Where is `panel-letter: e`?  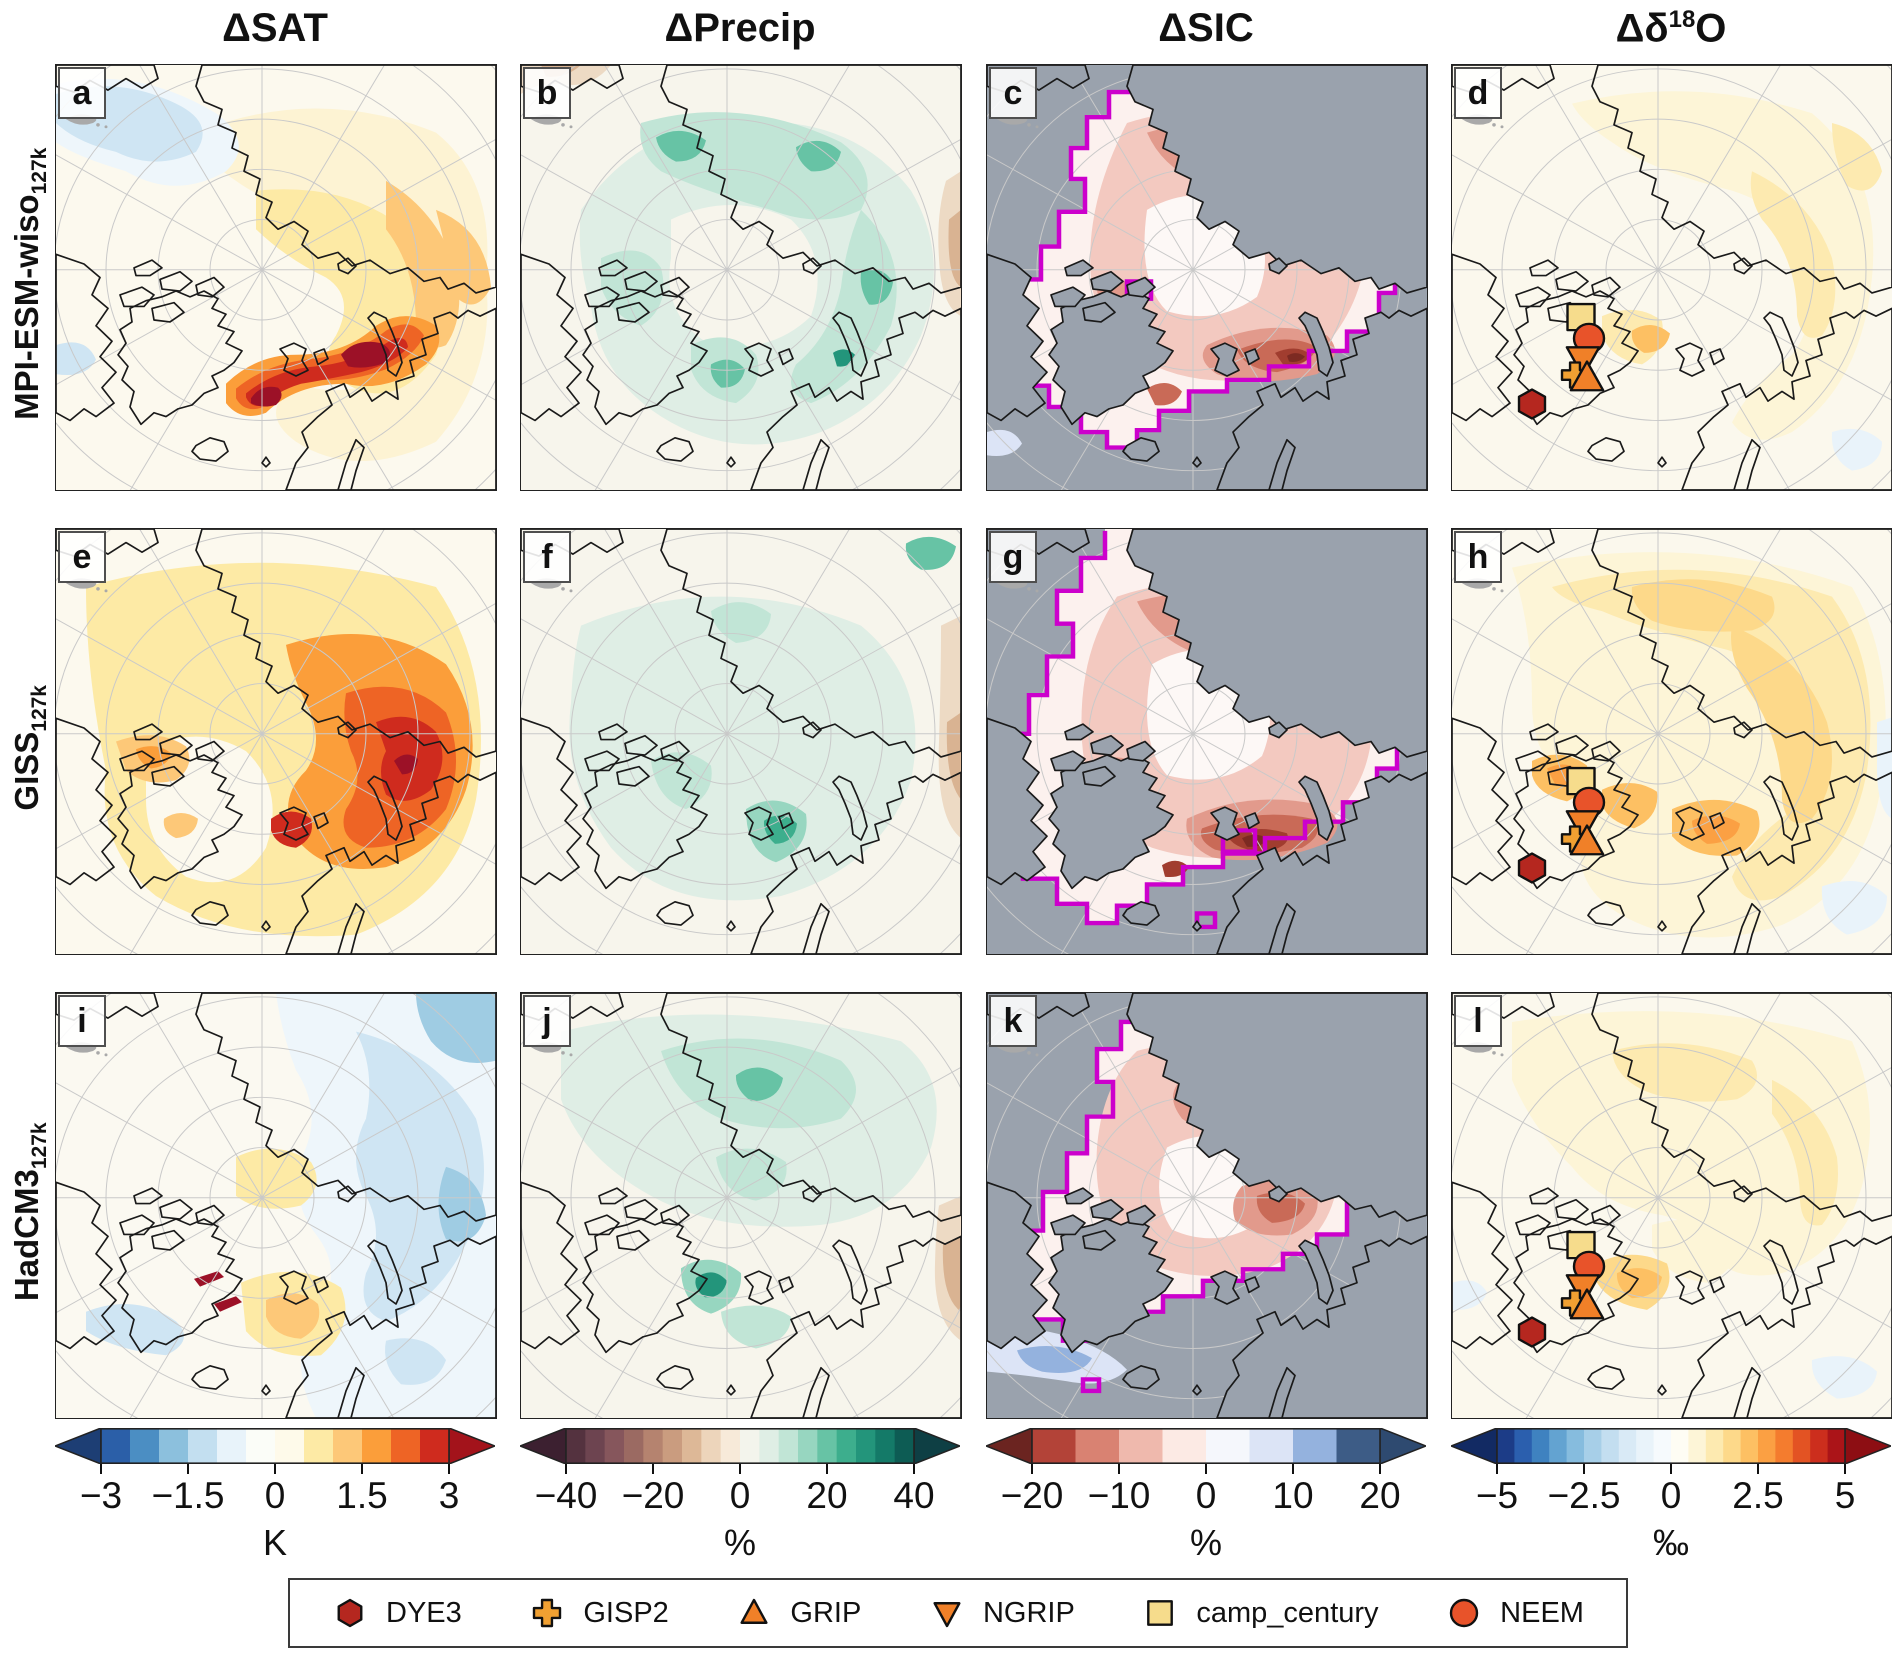 panel-letter: e is located at coordinates (82, 557).